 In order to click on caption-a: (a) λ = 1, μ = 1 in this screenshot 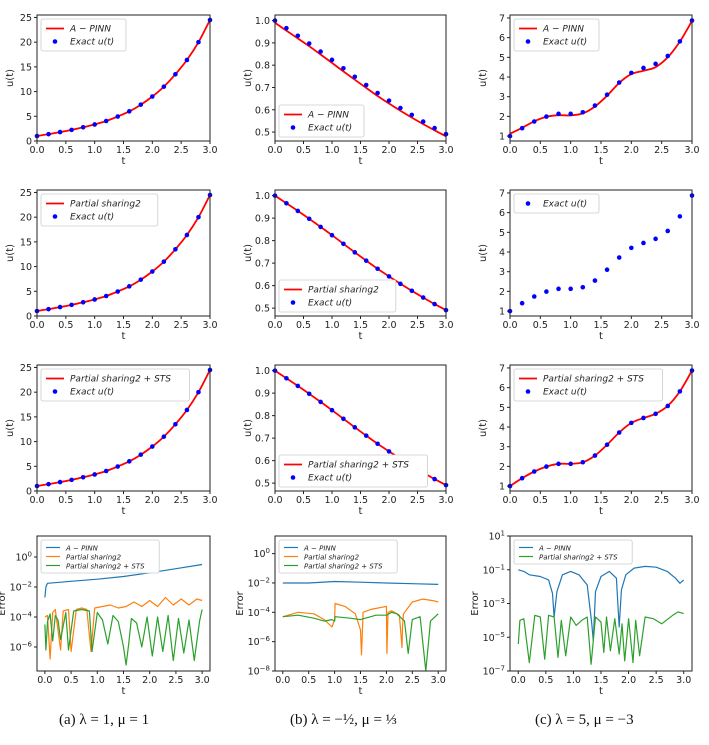, I will do `click(104, 720)`.